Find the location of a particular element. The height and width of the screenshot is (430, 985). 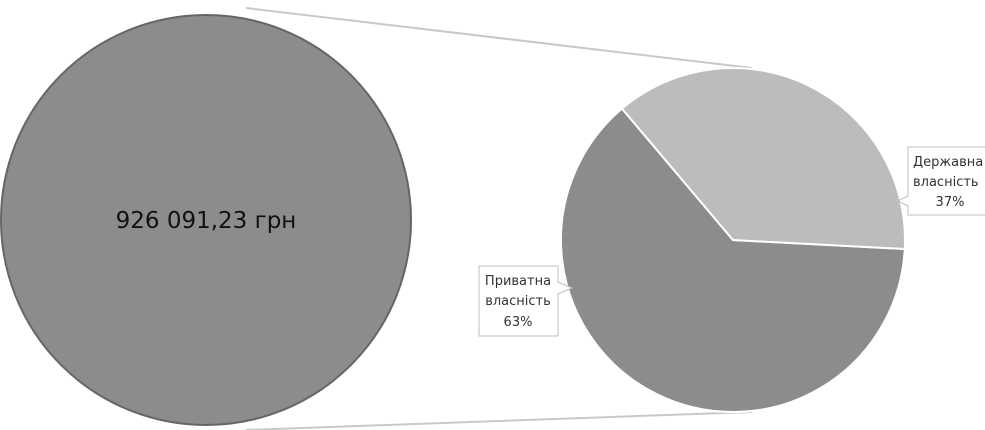

callout-private-box is located at coordinates (526, 301).